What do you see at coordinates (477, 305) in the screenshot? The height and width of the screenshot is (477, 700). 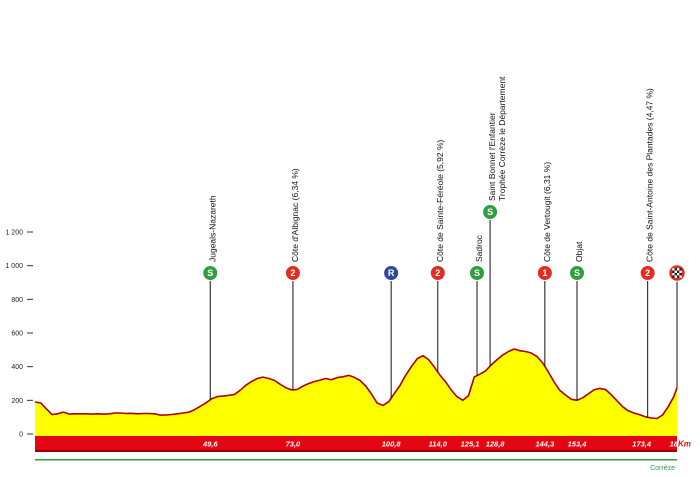 I see `marker-sprint: S Sadroc` at bounding box center [477, 305].